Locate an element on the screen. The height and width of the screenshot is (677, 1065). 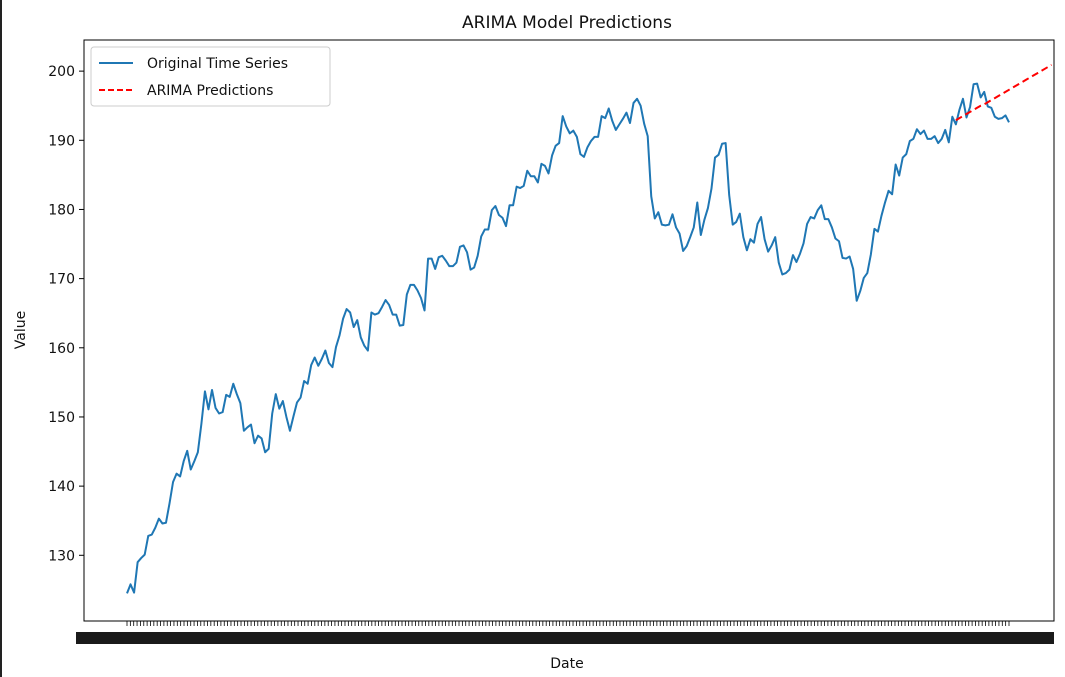
x-axis-ticks is located at coordinates (565, 632).